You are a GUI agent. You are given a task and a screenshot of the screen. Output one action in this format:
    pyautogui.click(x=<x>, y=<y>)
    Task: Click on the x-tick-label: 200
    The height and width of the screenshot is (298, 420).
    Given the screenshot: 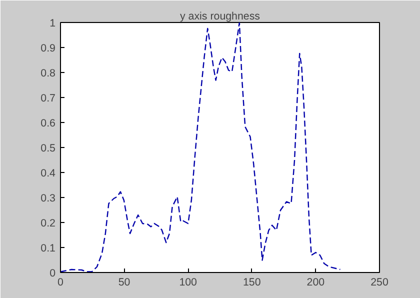 What is the action you would take?
    pyautogui.click(x=315, y=282)
    